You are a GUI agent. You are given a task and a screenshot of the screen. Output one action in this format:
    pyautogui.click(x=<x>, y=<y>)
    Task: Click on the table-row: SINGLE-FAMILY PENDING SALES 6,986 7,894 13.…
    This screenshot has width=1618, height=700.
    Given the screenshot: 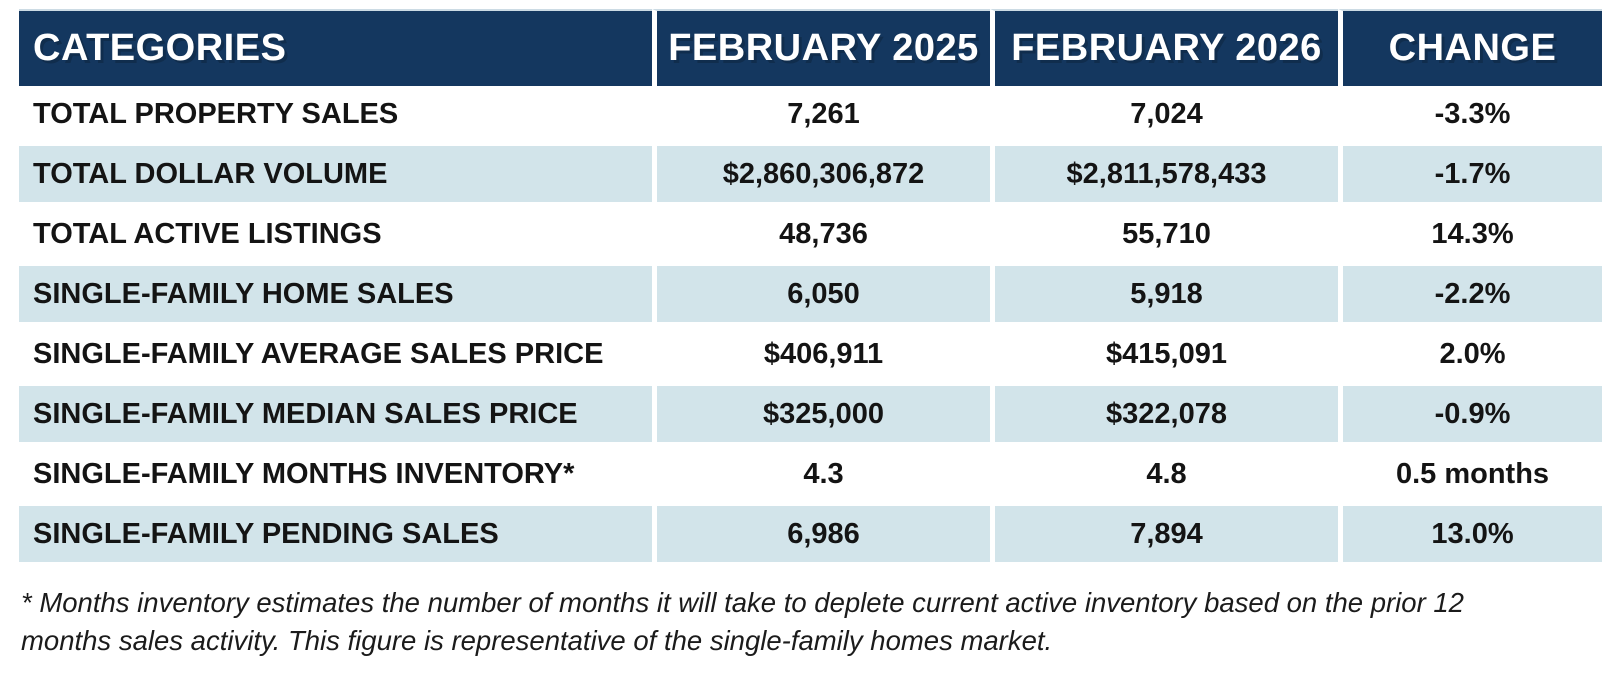 What is the action you would take?
    pyautogui.click(x=810, y=536)
    